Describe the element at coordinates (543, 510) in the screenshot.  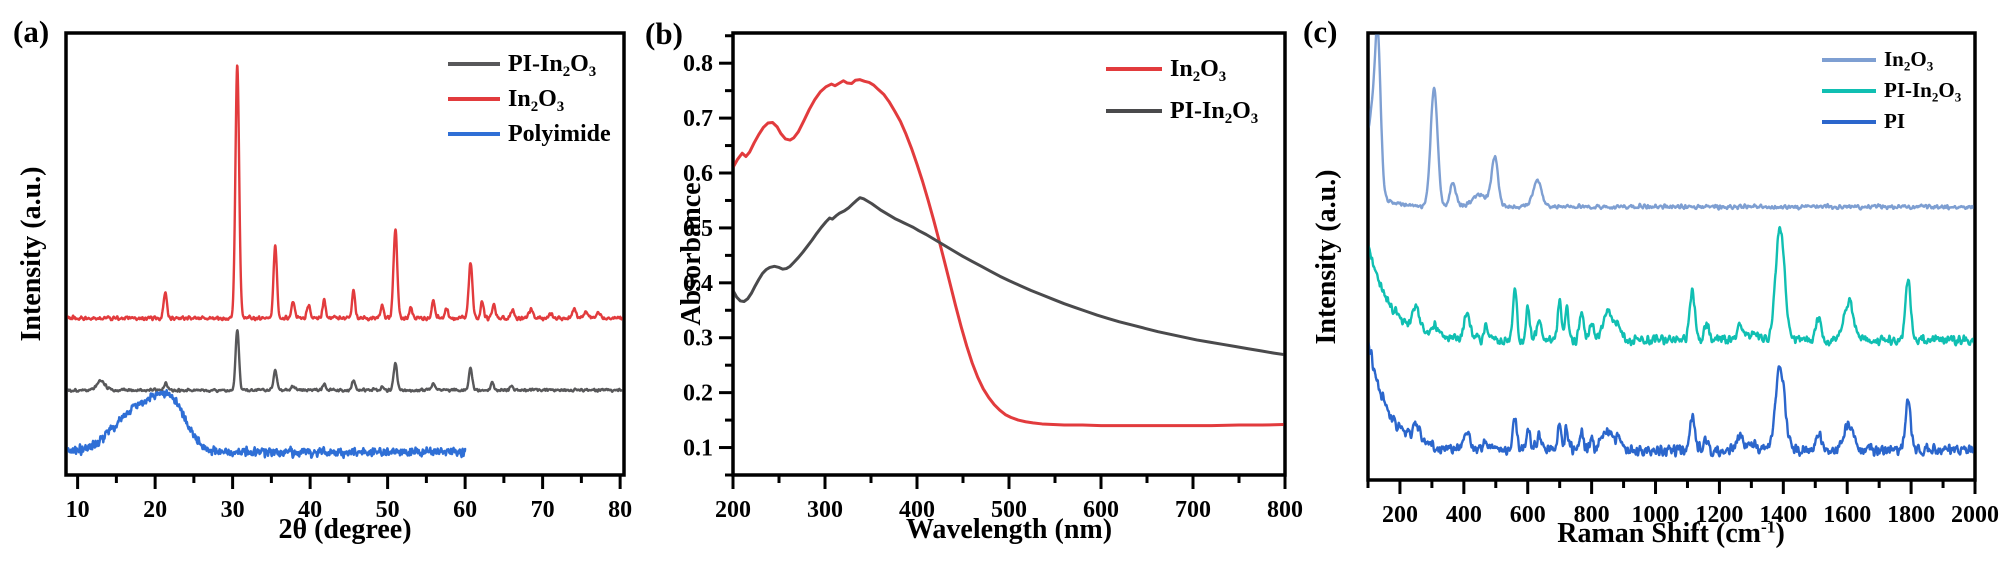
I see `x-tick-label: 70` at that location.